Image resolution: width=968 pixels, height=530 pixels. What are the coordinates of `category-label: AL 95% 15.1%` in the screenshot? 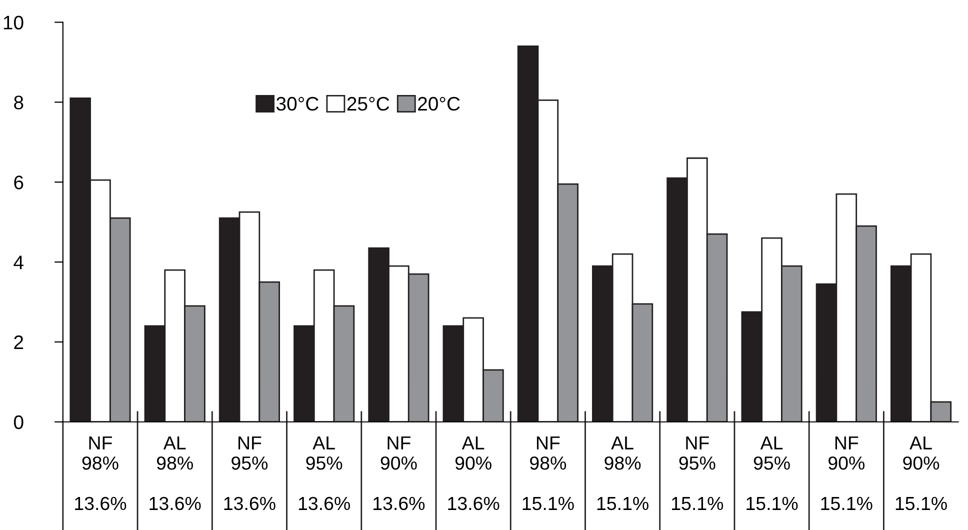 It's located at (772, 473).